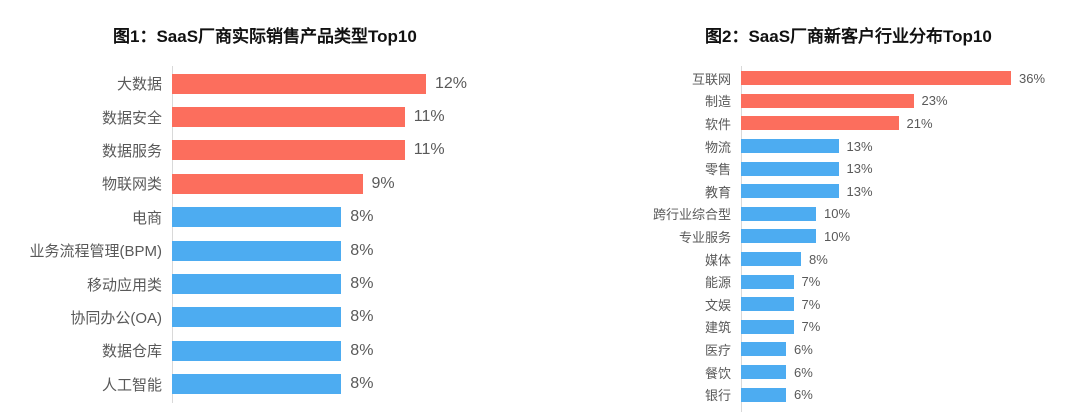  I want to click on bar-row: 数据安全 11%, so click(270, 116).